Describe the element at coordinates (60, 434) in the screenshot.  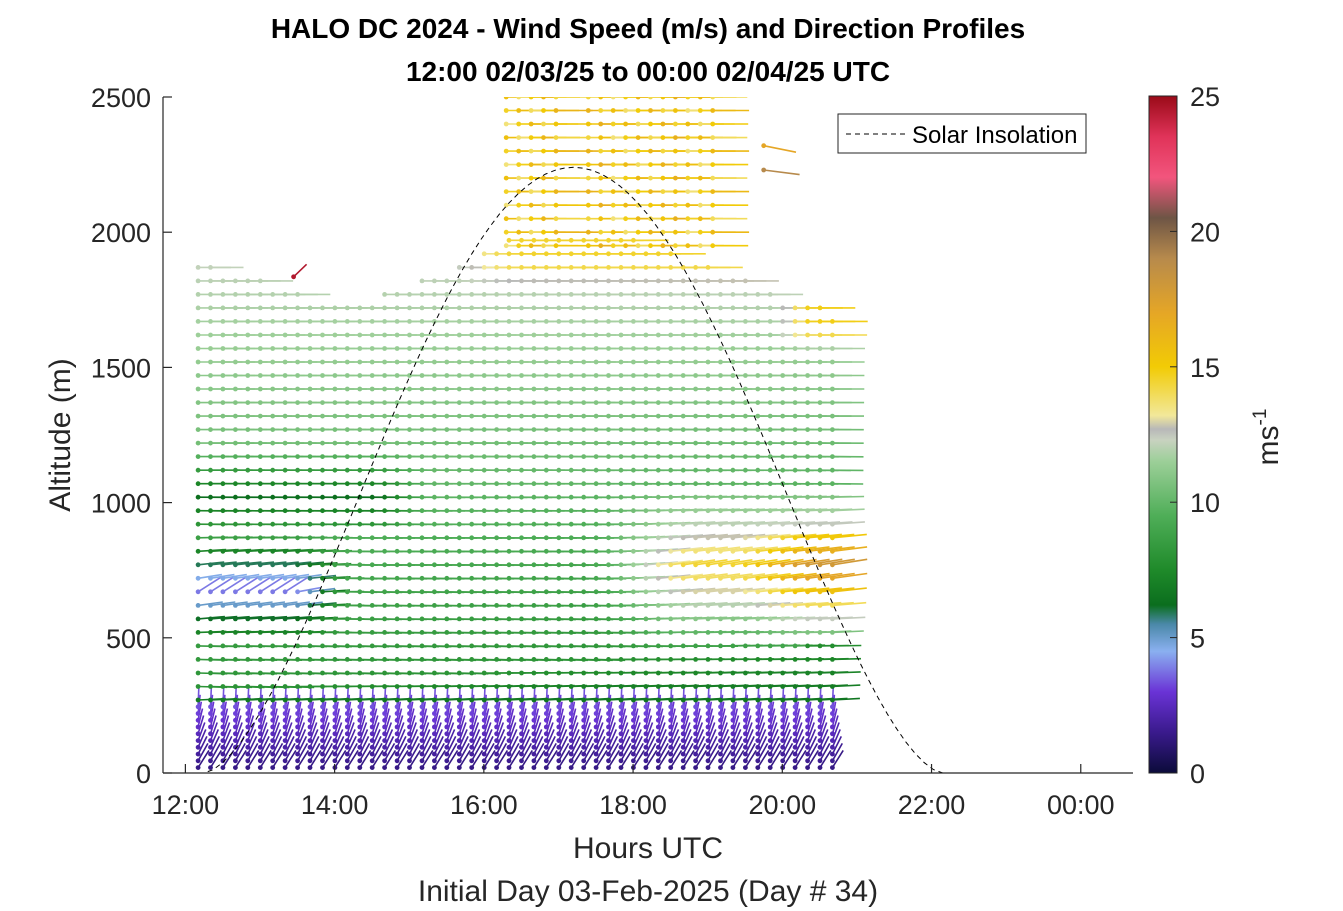
I see `y-axis-label: Altitude (m)` at that location.